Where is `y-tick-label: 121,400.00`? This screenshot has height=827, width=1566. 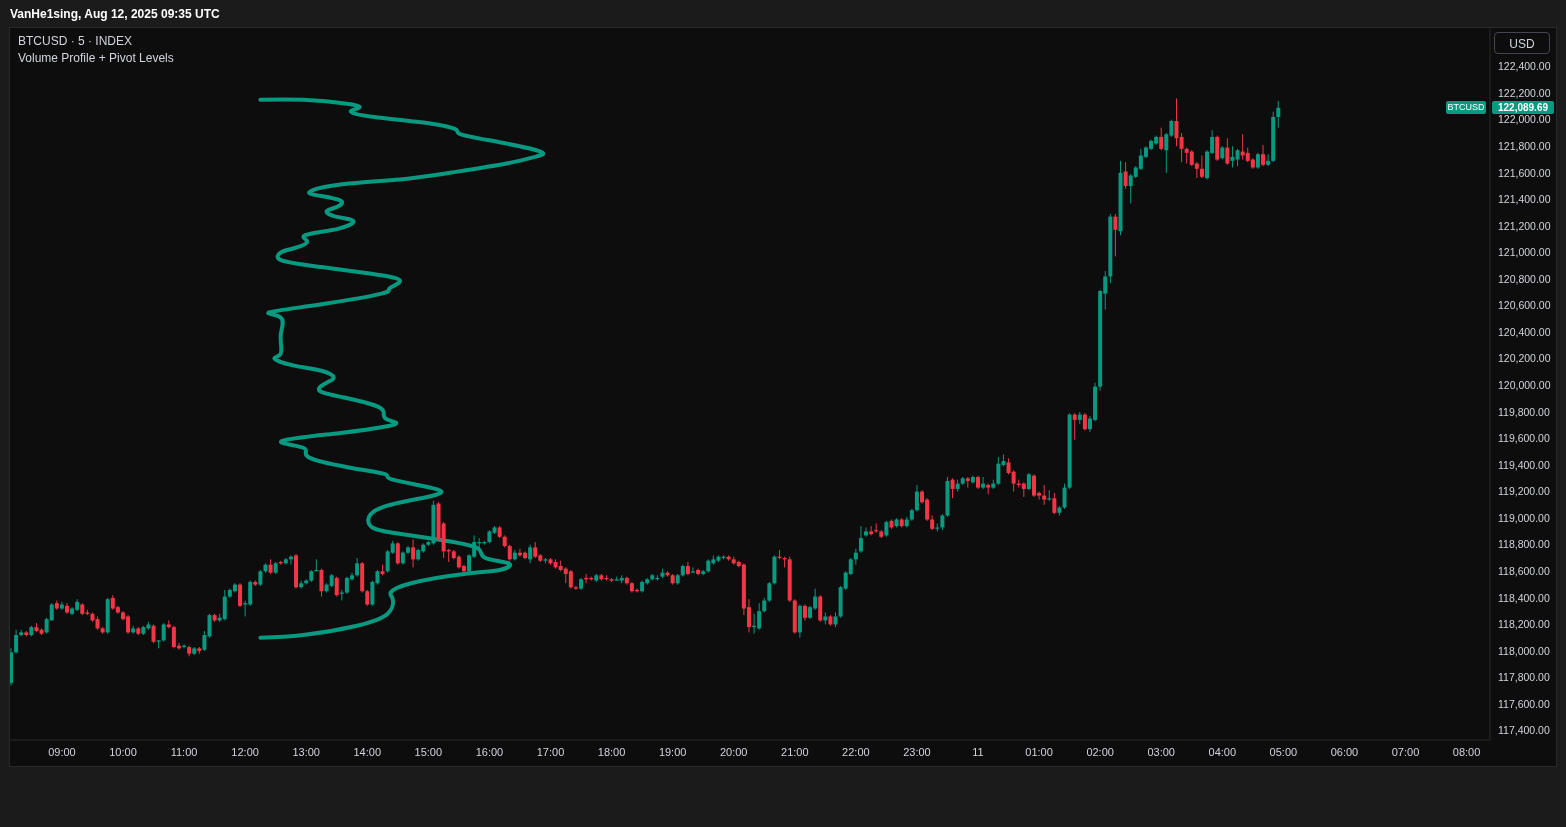
y-tick-label: 121,400.00 is located at coordinates (1524, 199).